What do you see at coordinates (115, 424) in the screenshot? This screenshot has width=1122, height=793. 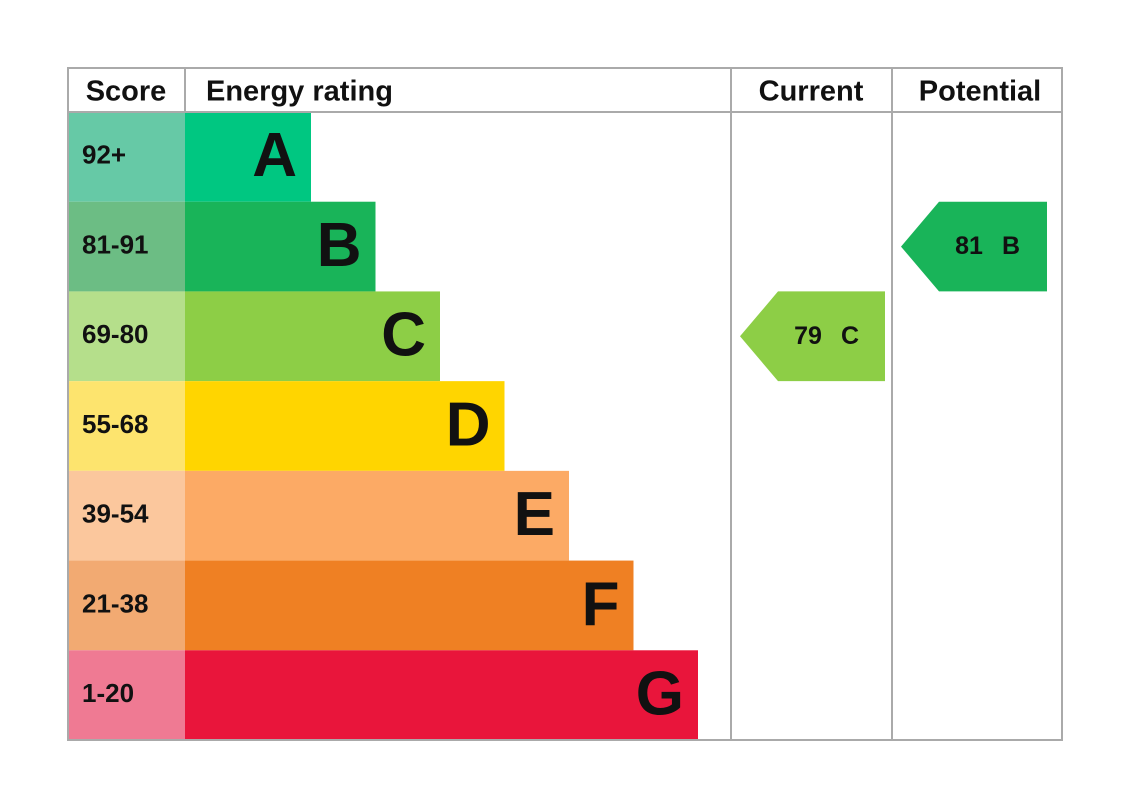 I see `score-range: 55-68` at bounding box center [115, 424].